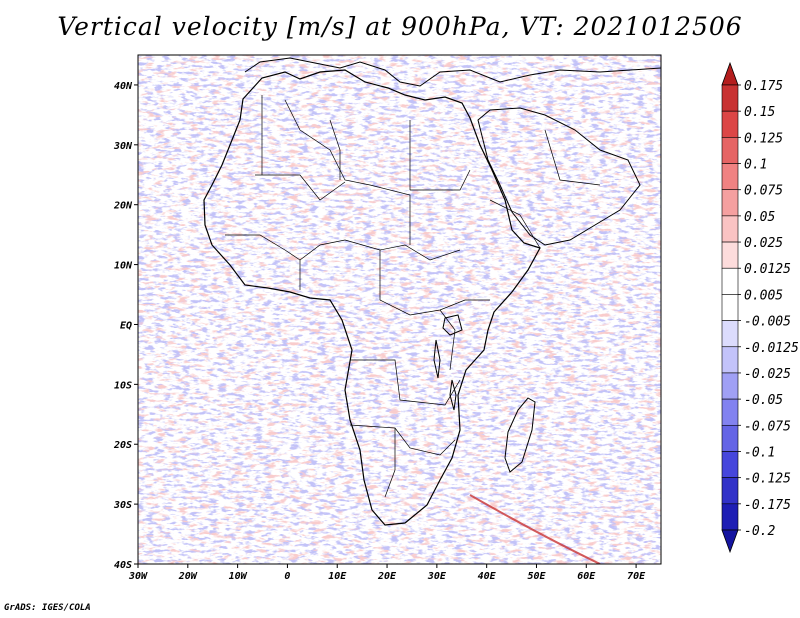 This screenshot has height=618, width=800. Describe the element at coordinates (337, 576) in the screenshot. I see `lon-tick-label: 10E` at that location.